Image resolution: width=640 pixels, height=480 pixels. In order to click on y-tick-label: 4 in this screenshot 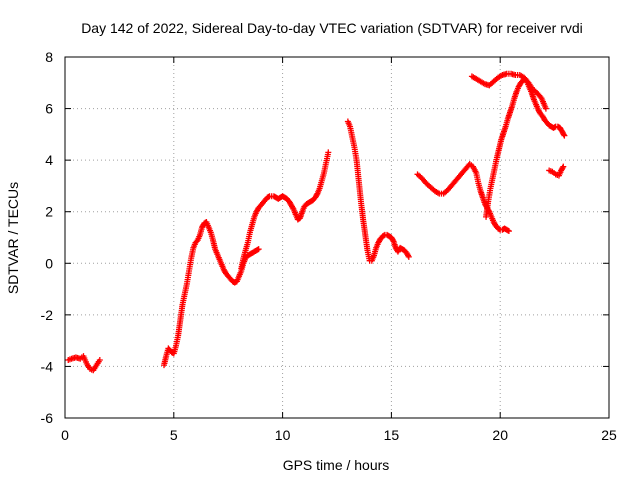, I will do `click(49, 160)`.